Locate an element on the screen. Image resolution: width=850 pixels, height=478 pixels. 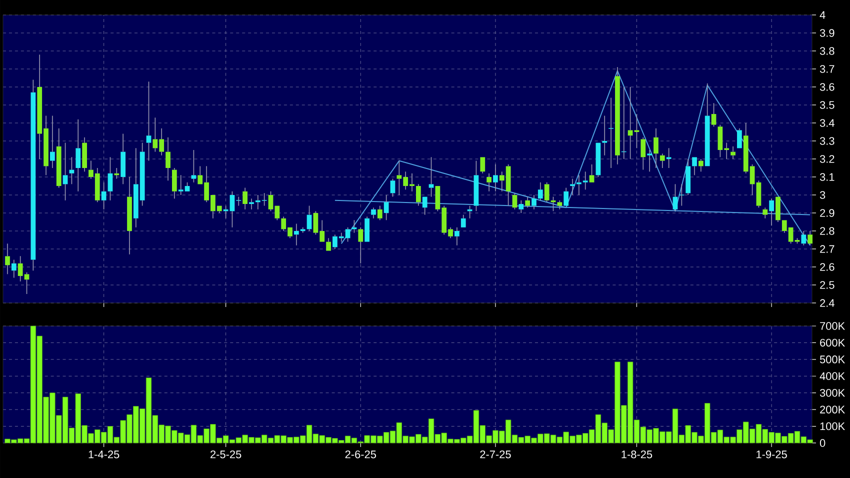
x-tick-label: 1-8-25 is located at coordinates (637, 454).